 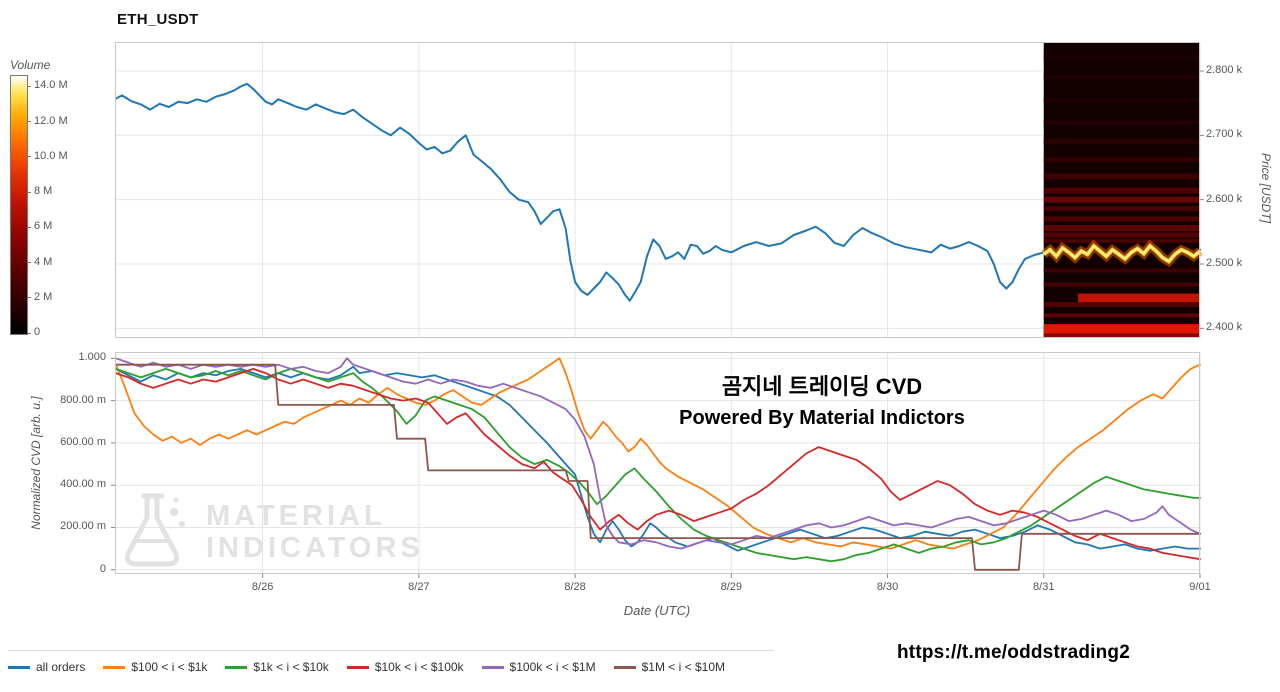 I want to click on cvd-tick-label: 1.000, so click(x=92, y=357).